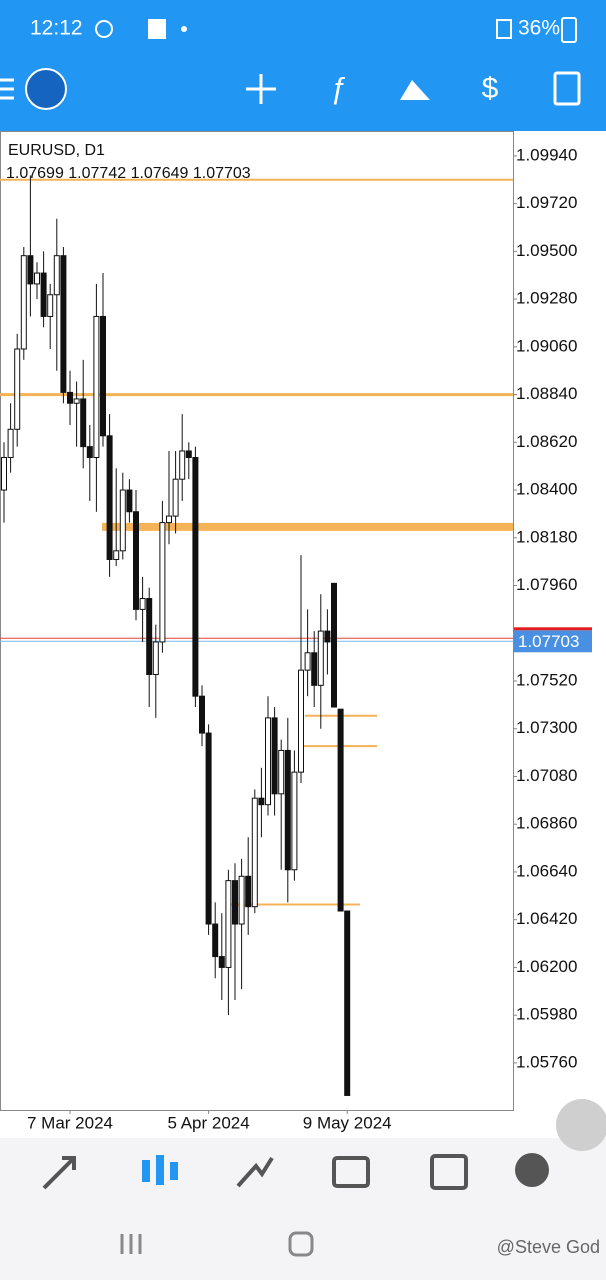  What do you see at coordinates (504, 29) in the screenshot?
I see `signal-icon` at bounding box center [504, 29].